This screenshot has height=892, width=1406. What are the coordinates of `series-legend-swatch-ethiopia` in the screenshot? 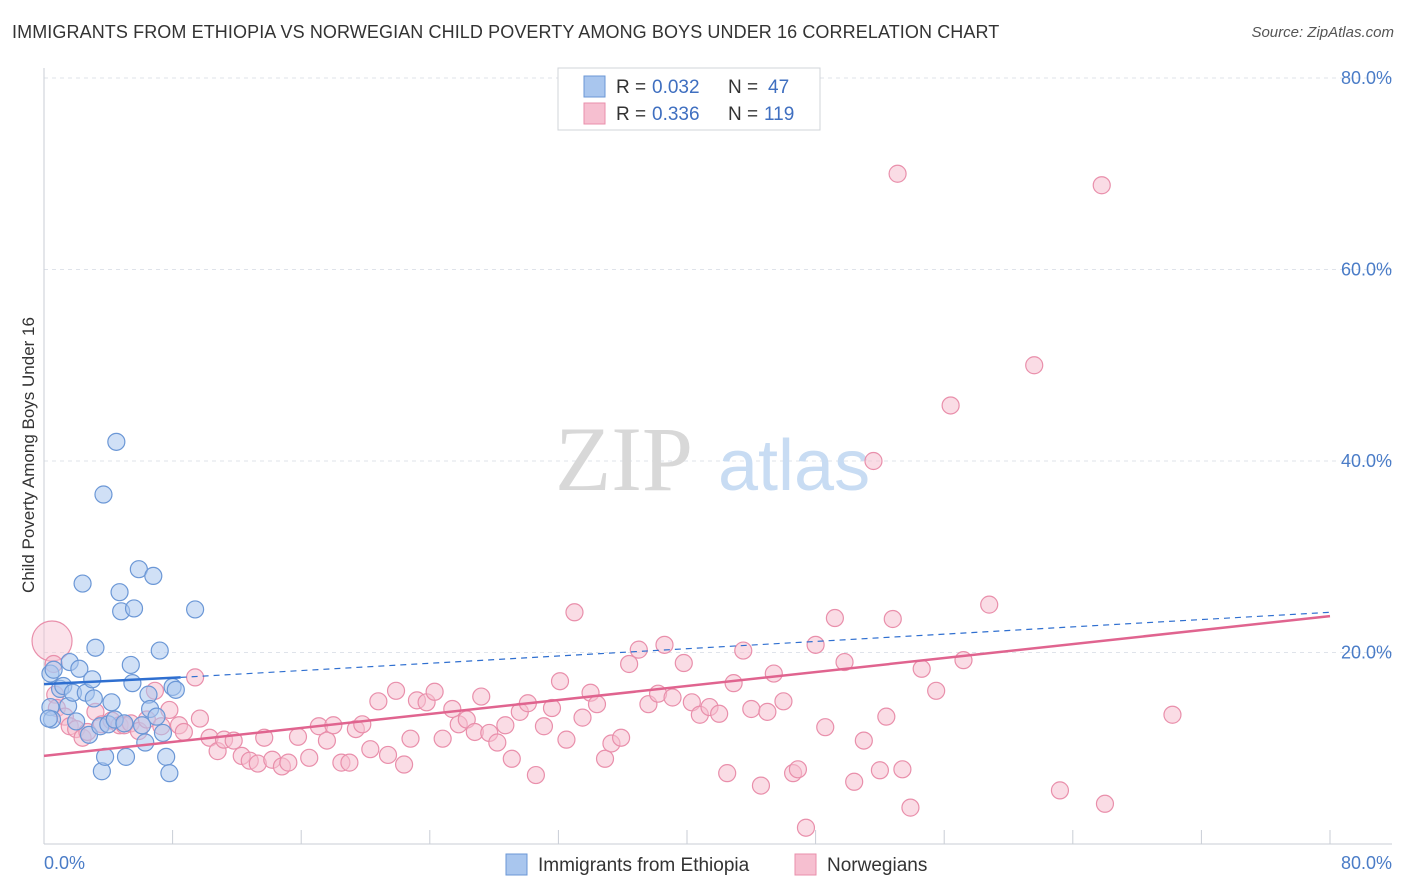 It's located at (516, 864).